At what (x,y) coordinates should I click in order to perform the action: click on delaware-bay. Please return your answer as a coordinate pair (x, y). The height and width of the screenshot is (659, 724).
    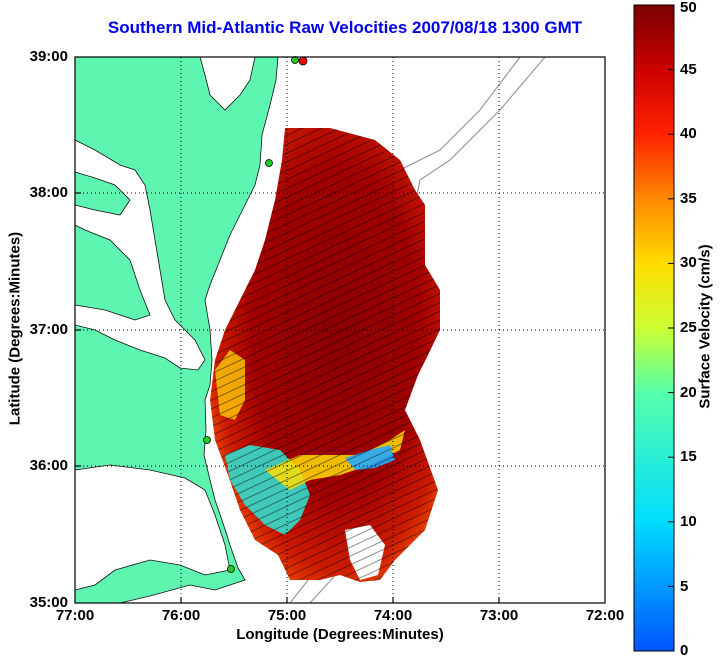
    Looking at the image, I should click on (227, 83).